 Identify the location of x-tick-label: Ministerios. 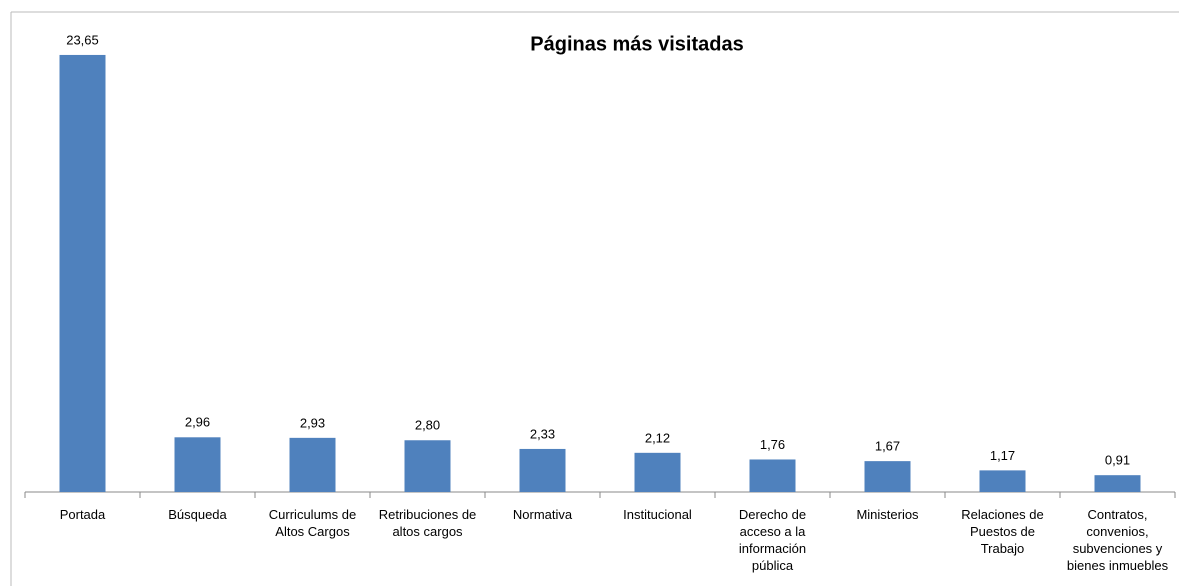
(887, 514).